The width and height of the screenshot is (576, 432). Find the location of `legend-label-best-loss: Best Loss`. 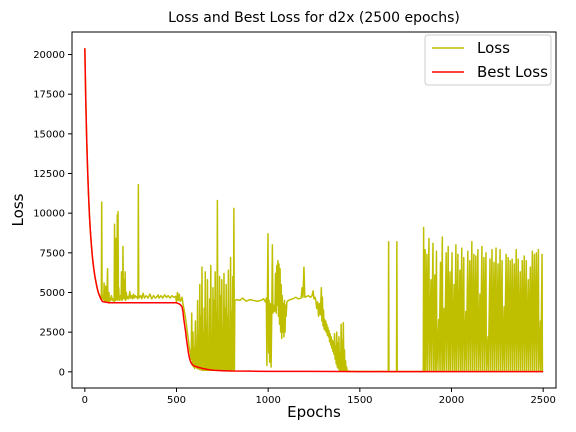

legend-label-best-loss: Best Loss is located at coordinates (512, 72).